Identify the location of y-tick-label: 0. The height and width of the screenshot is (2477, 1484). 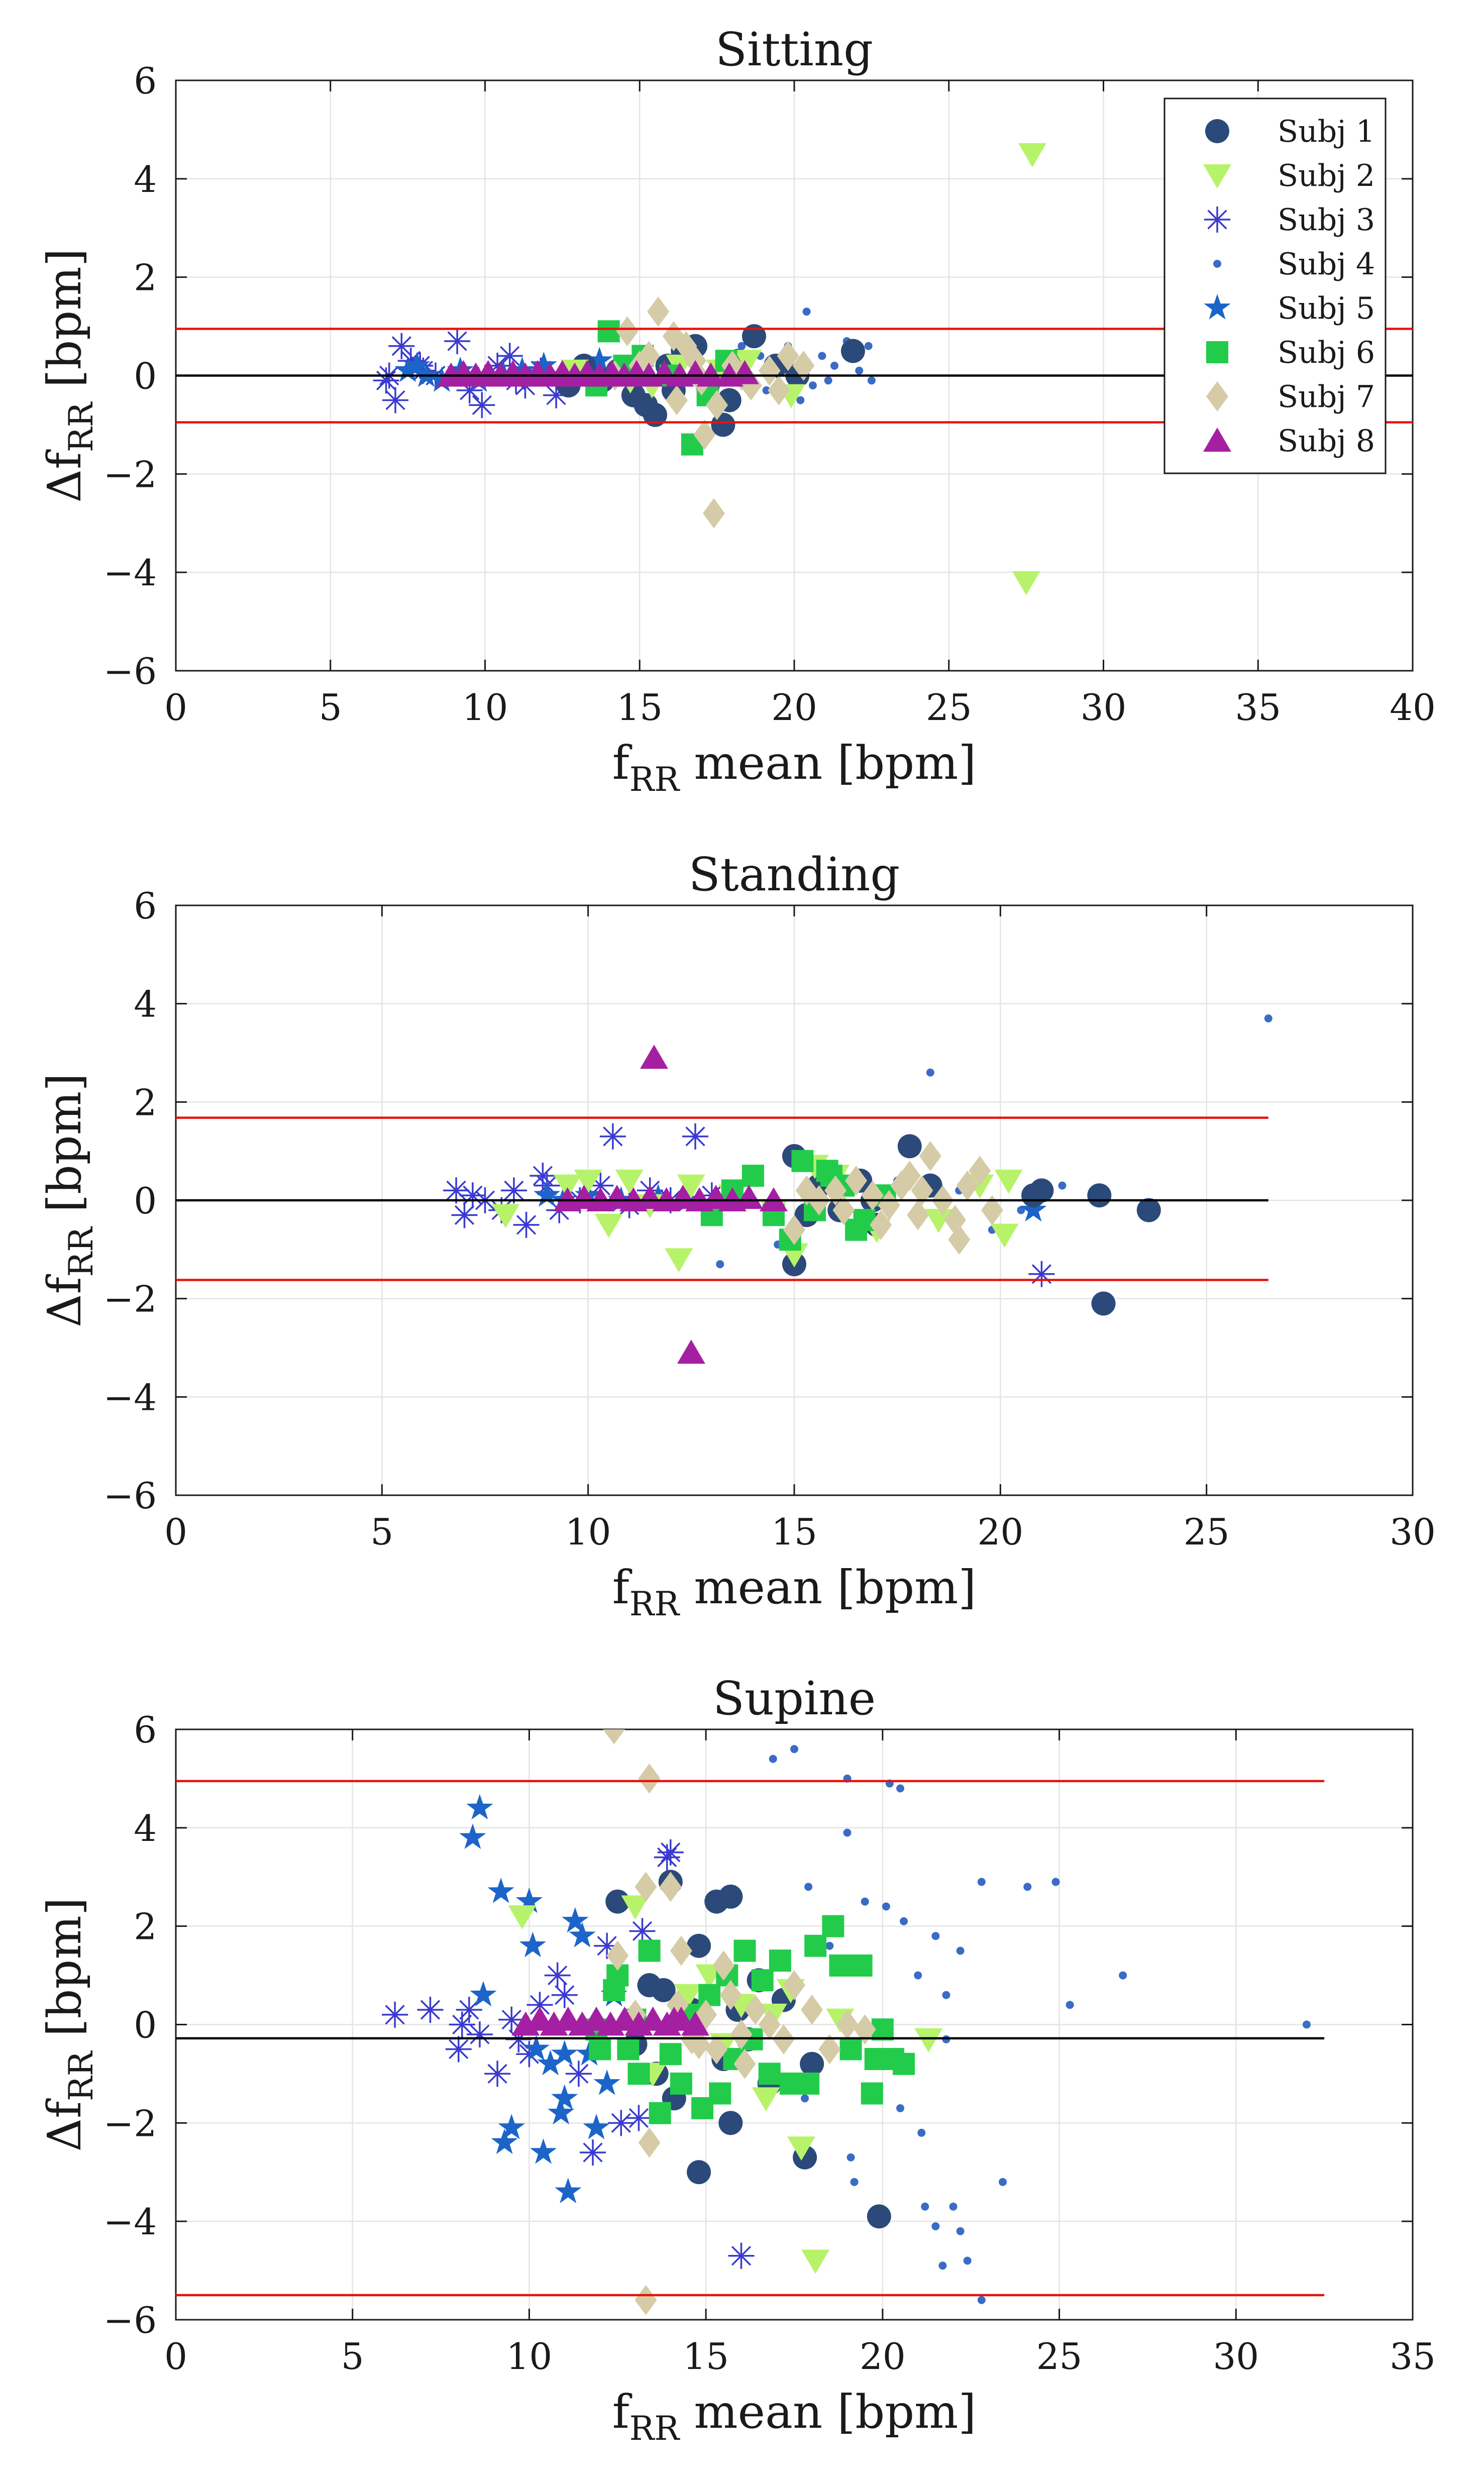
(145, 2025).